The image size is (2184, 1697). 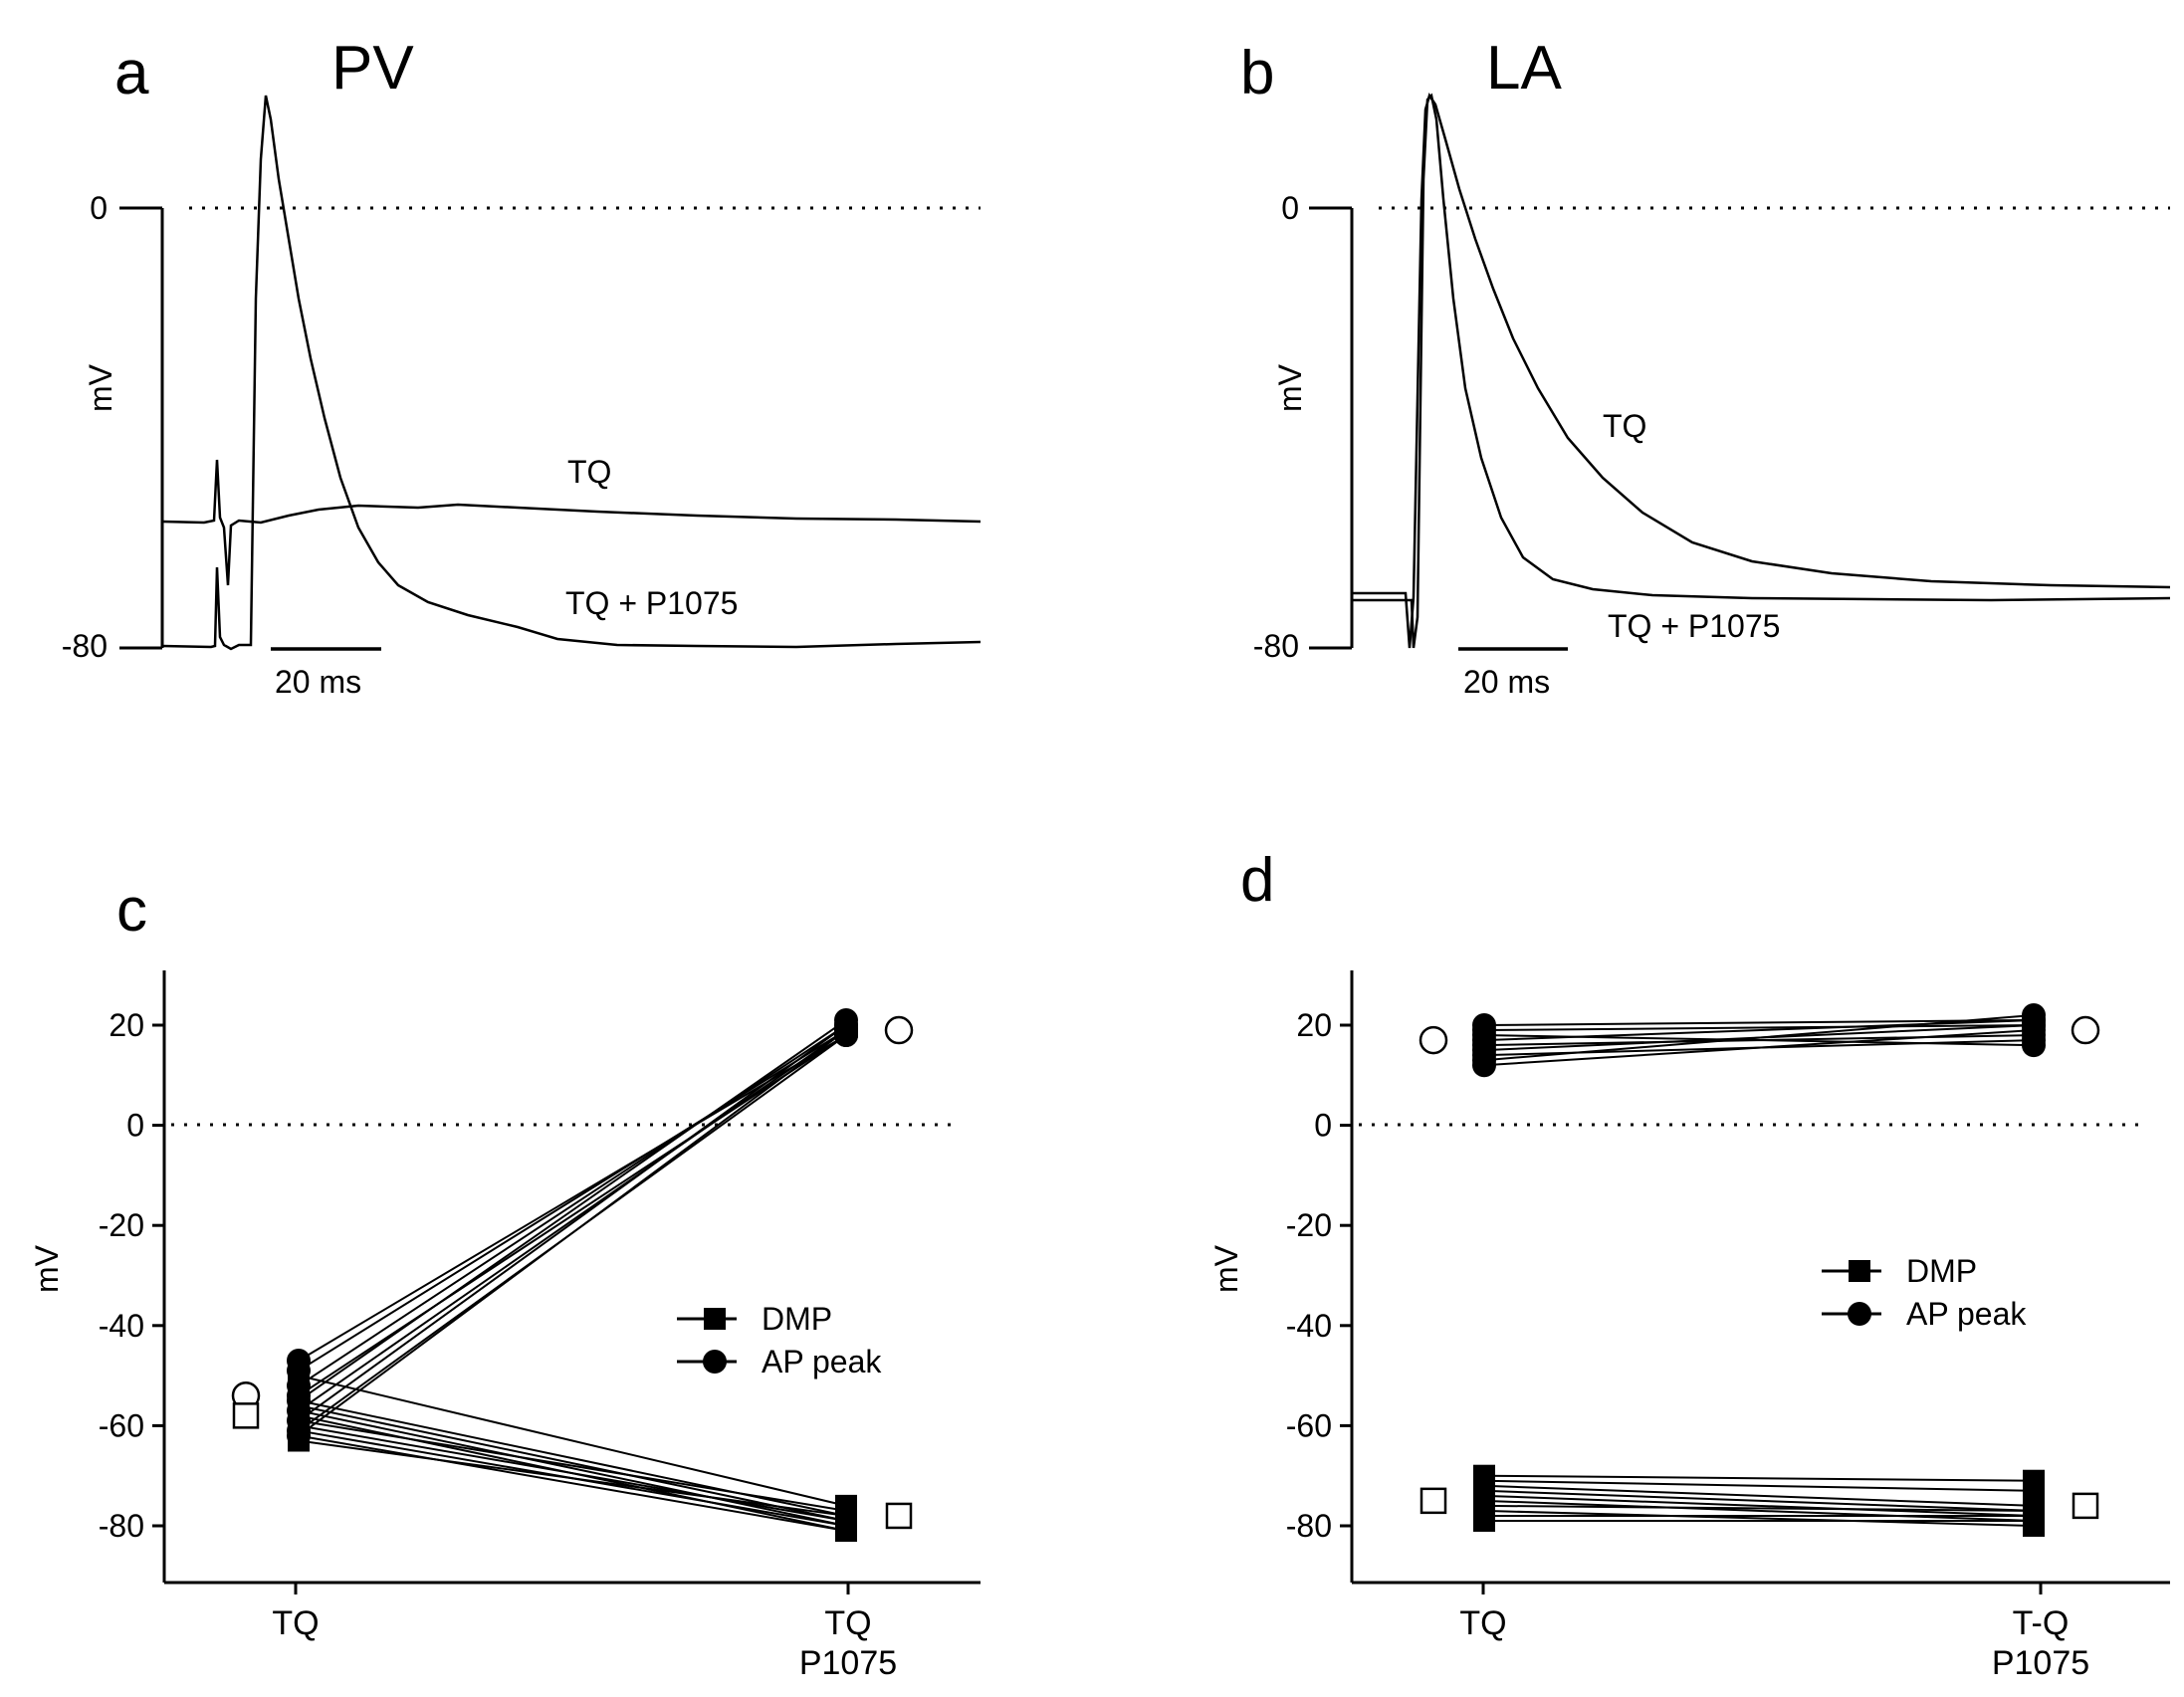 I want to click on panel-d-legend: DMP AP peak, so click(x=1924, y=1292).